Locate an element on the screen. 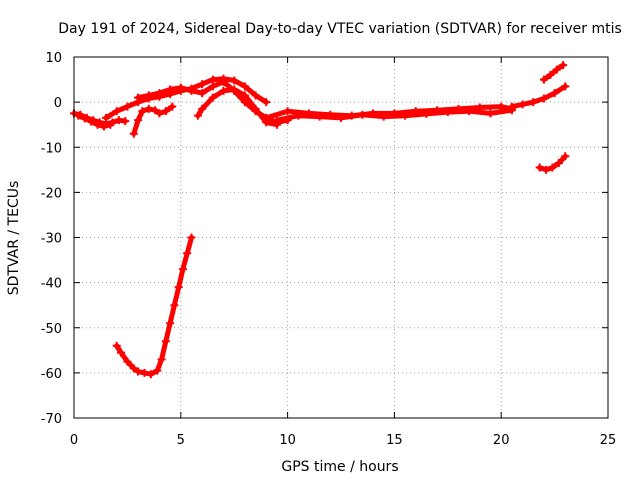 This screenshot has width=640, height=480. series-arc-late-rise is located at coordinates (538, 96).